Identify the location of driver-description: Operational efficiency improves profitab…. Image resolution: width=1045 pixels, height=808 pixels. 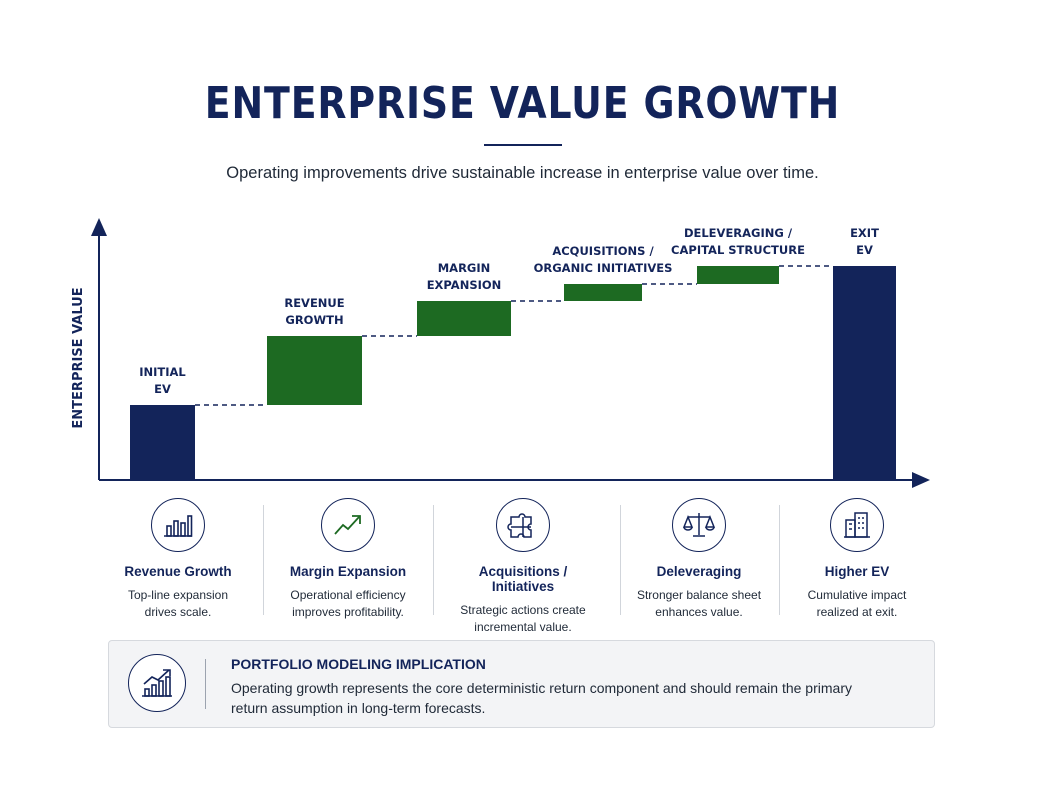
(348, 604).